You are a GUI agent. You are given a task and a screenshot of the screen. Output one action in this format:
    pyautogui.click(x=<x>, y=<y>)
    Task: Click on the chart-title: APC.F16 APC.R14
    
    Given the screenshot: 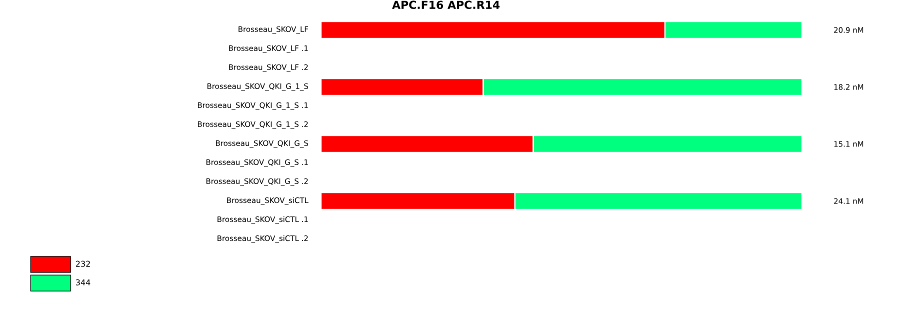 What is the action you would take?
    pyautogui.click(x=446, y=5)
    